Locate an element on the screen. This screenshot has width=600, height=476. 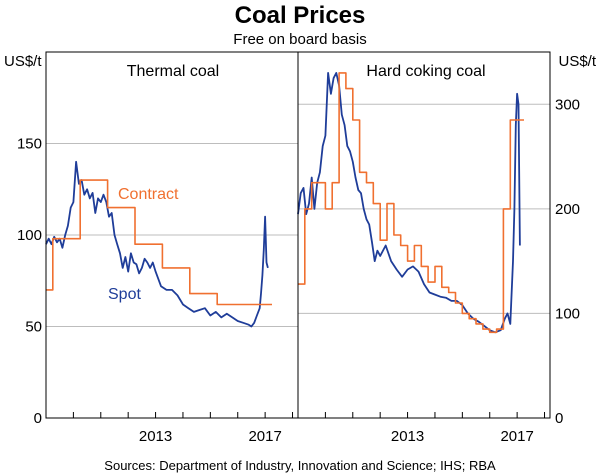
left-ytick-label-3: 150 is located at coordinates (29, 144).